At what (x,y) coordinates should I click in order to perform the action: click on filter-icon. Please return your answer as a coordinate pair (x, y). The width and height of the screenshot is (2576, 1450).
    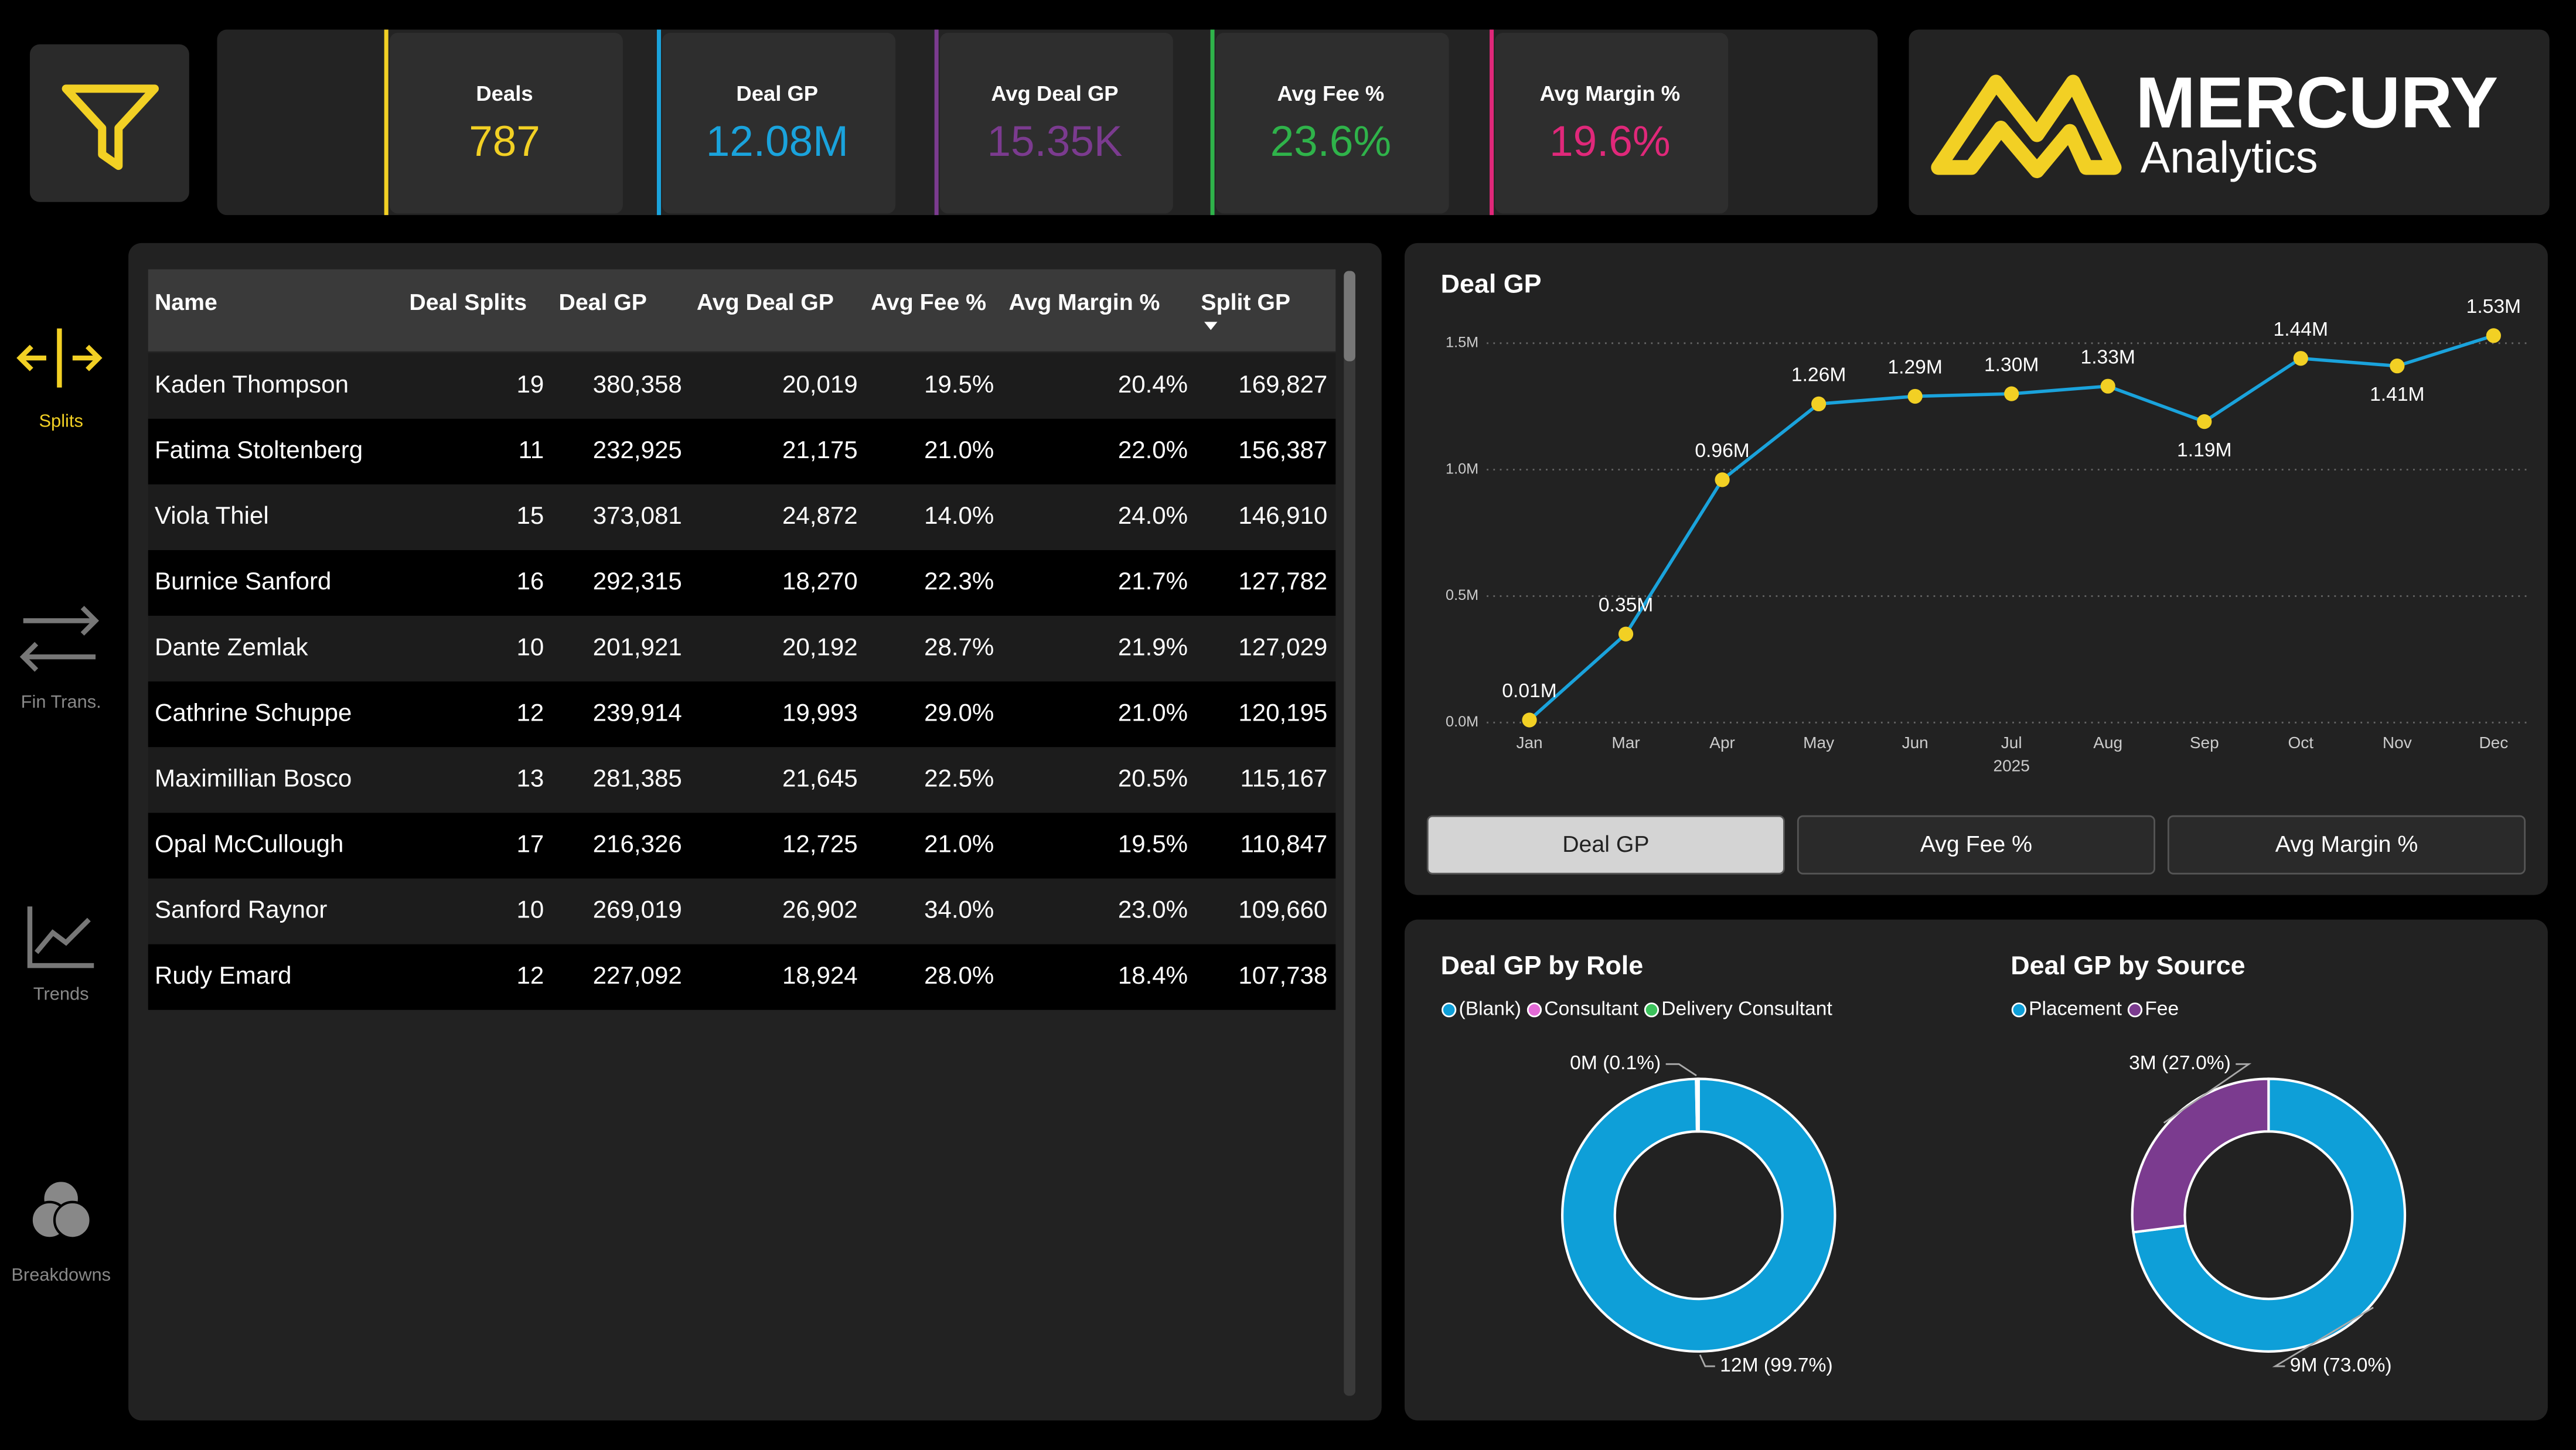
    Looking at the image, I should click on (110, 127).